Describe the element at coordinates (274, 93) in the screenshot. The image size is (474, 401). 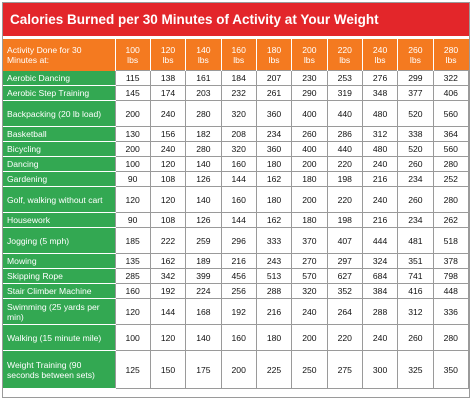
I see `calorie-value: 261` at that location.